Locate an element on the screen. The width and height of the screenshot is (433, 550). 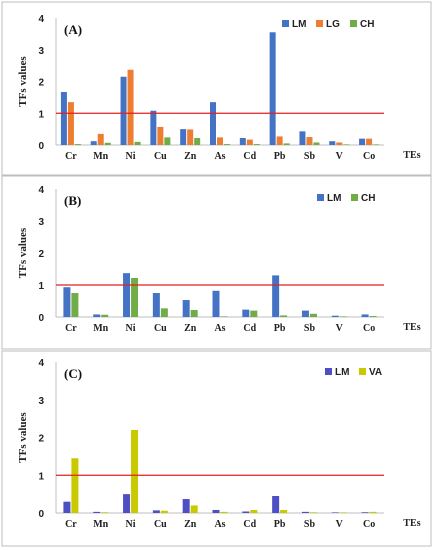
legend-label-lg: LG is located at coordinates (333, 24).